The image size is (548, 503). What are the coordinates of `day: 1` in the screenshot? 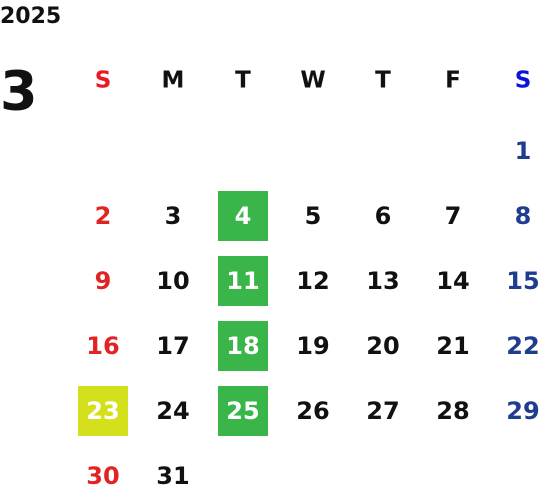 It's located at (523, 151).